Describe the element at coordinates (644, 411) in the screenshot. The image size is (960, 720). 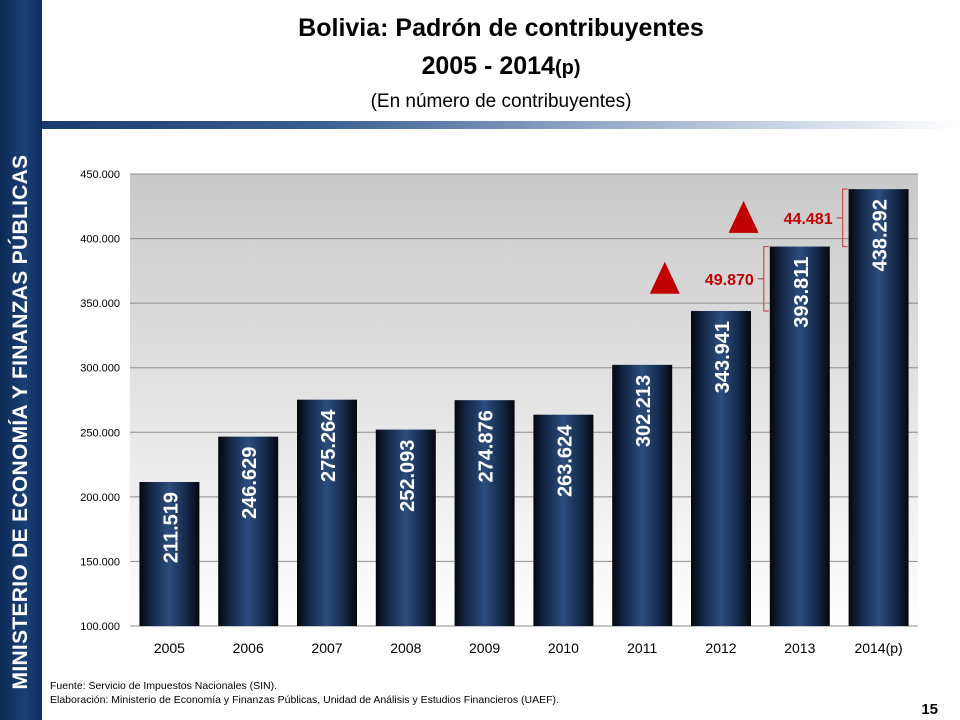
I see `bar-value-label: 302.213` at that location.